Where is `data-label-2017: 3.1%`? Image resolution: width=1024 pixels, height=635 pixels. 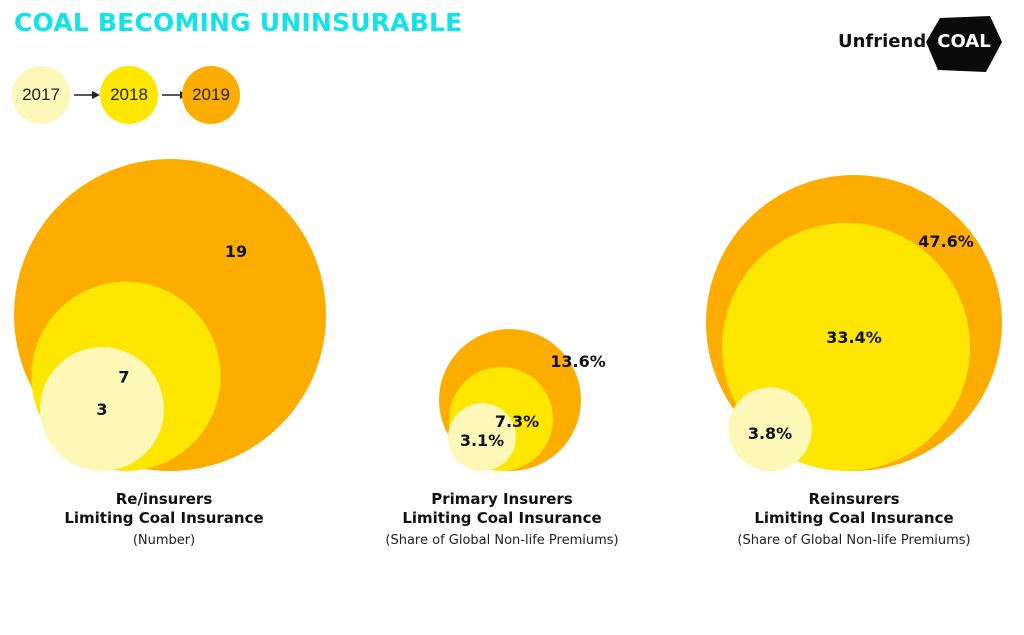
data-label-2017: 3.1% is located at coordinates (482, 440).